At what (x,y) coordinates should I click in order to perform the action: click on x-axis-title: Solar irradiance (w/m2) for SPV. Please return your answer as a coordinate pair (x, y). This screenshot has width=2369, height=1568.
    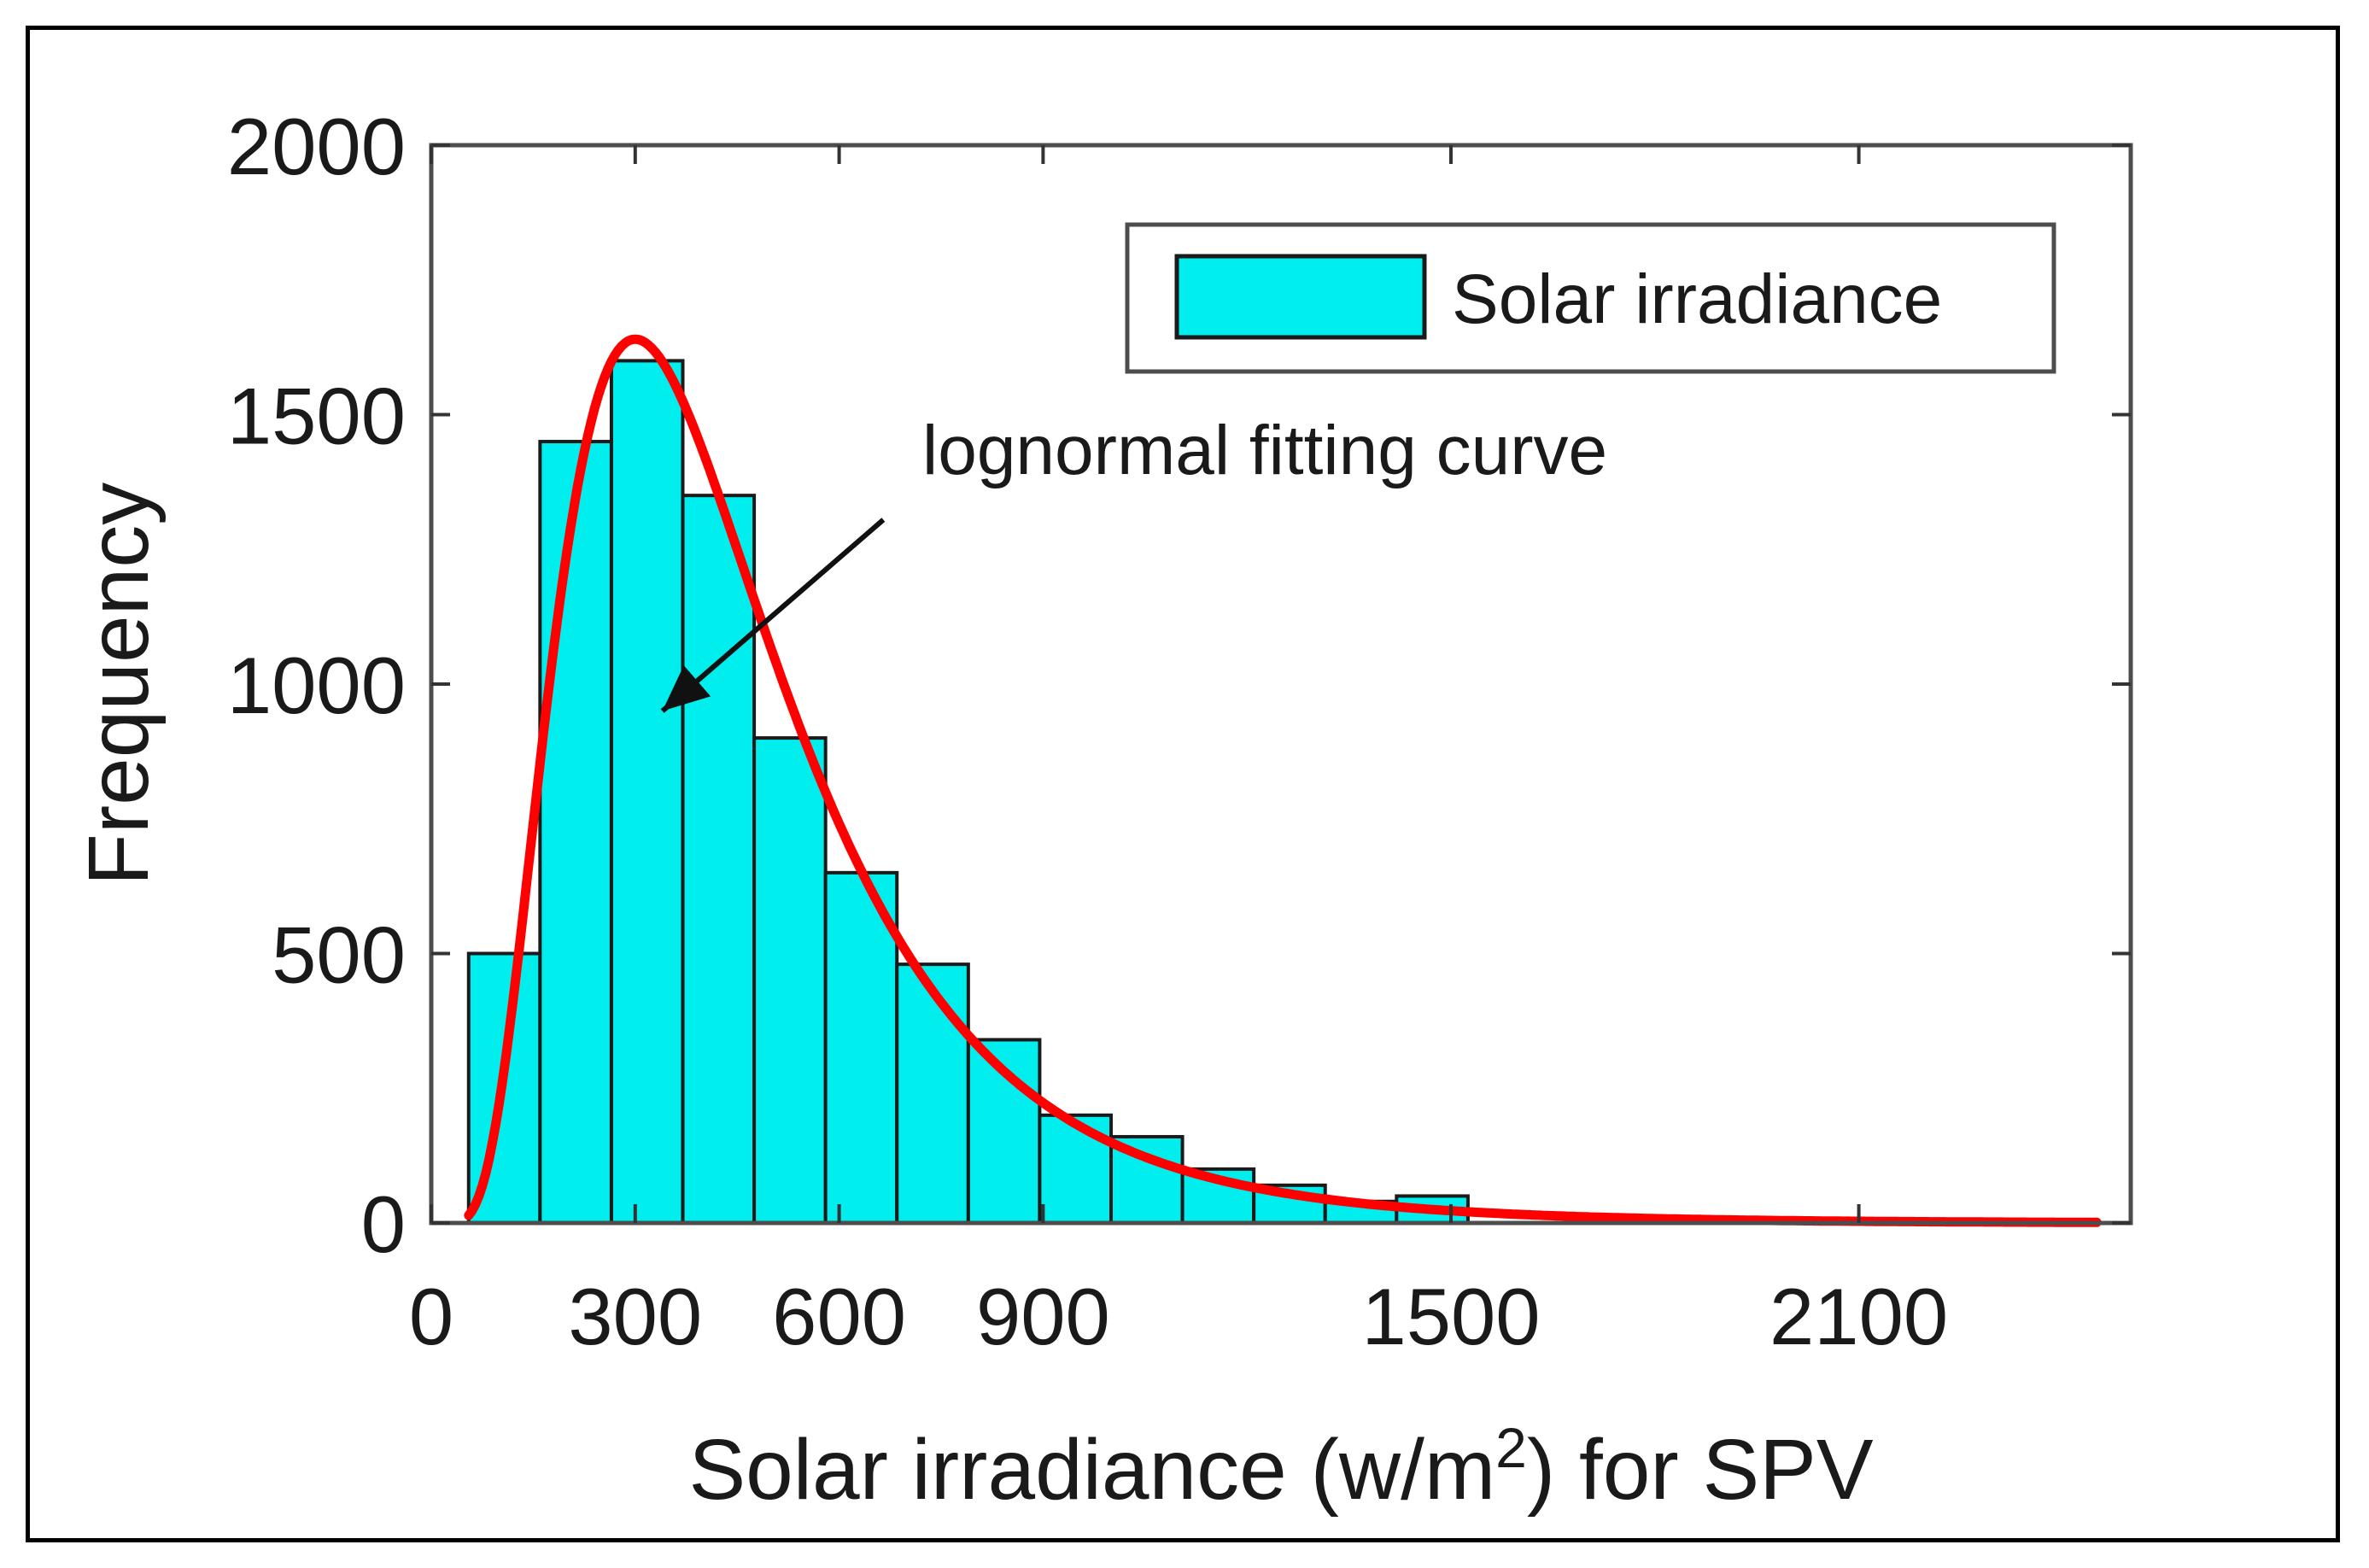
    Looking at the image, I should click on (1280, 1467).